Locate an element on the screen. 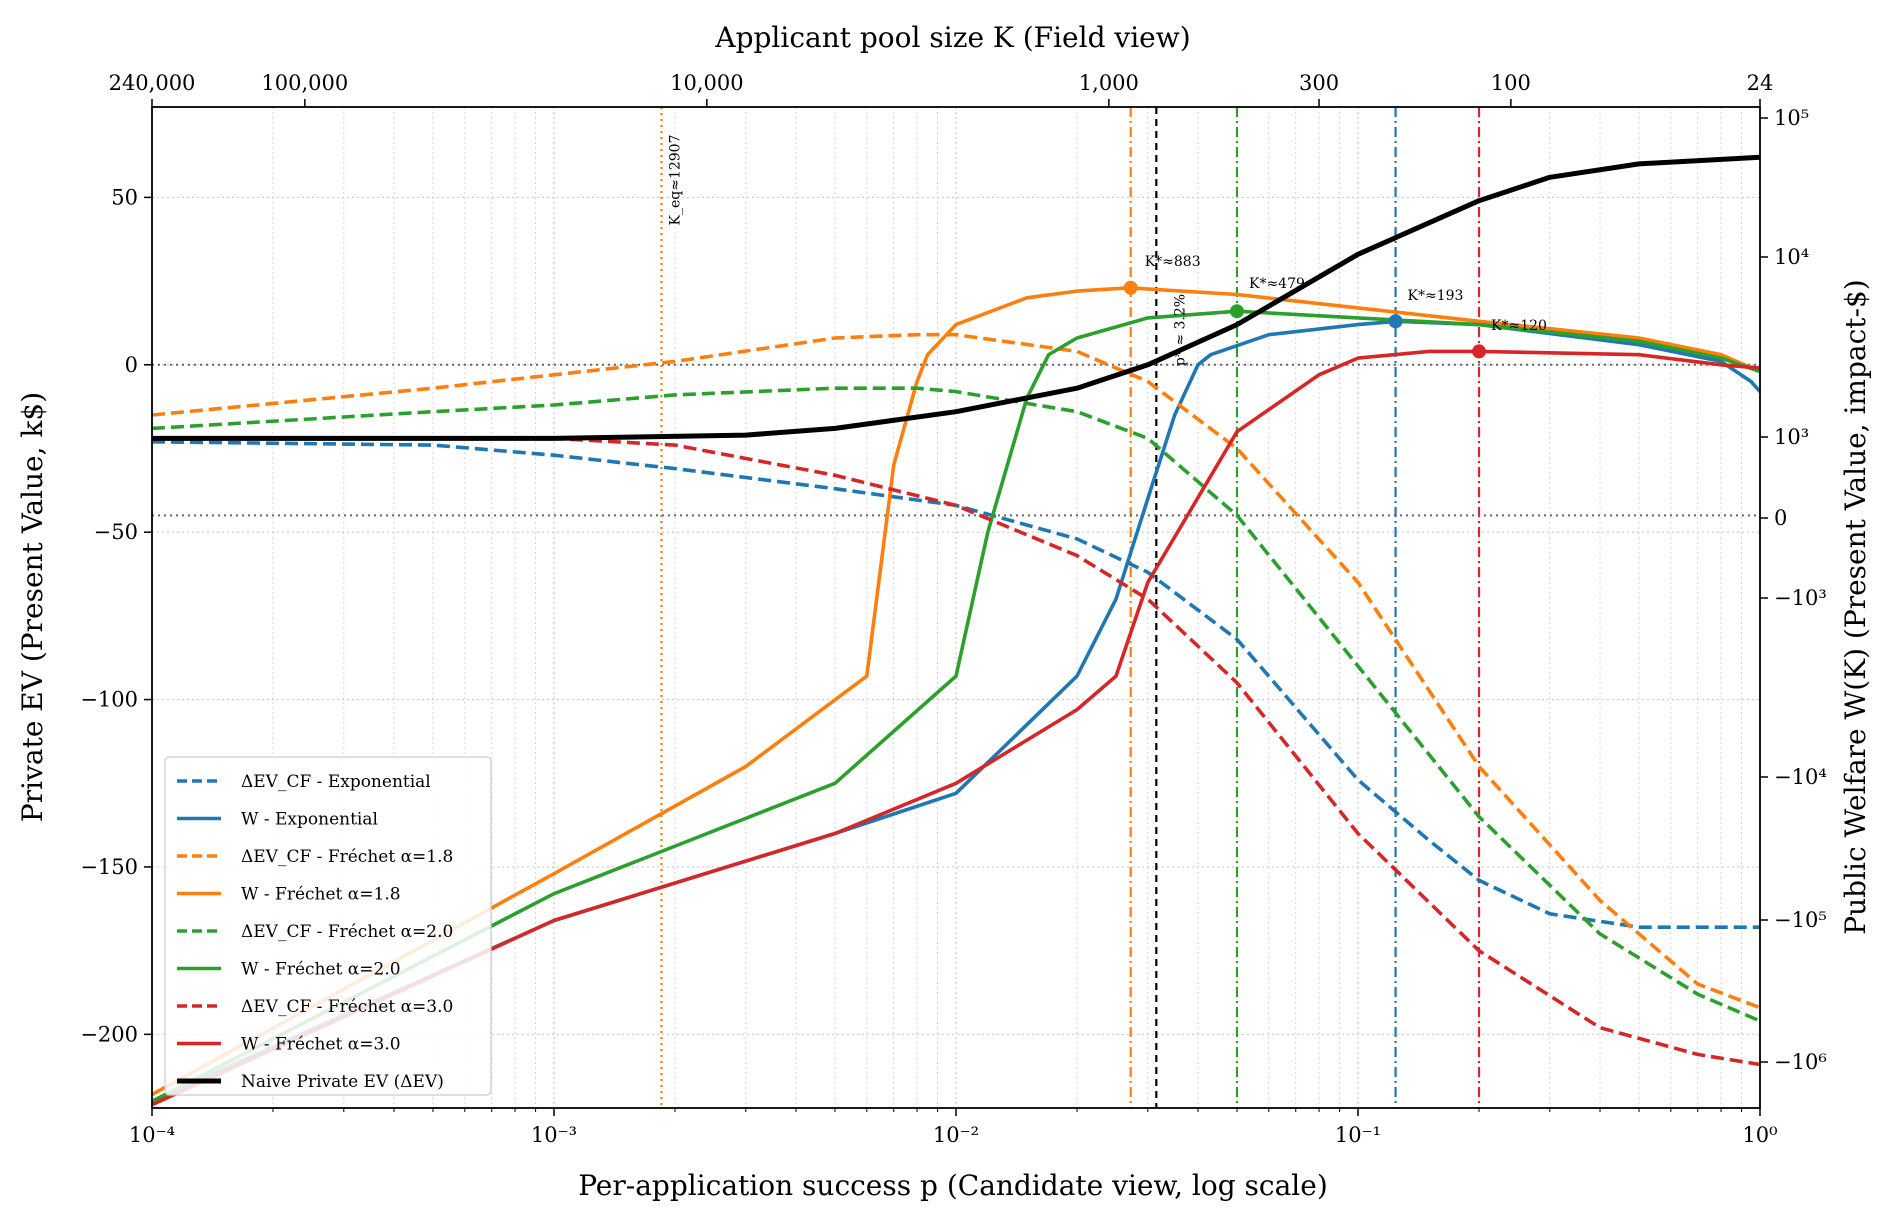 The image size is (1893, 1221). top-tick-label: 1,000 is located at coordinates (1109, 83).